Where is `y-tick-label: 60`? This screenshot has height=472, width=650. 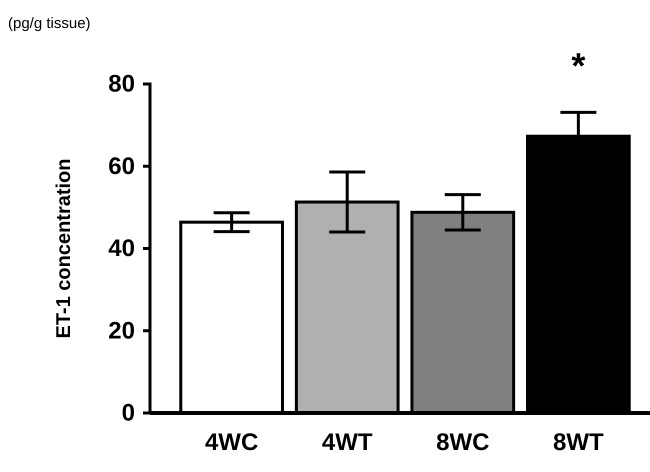
y-tick-label: 60 is located at coordinates (121, 166).